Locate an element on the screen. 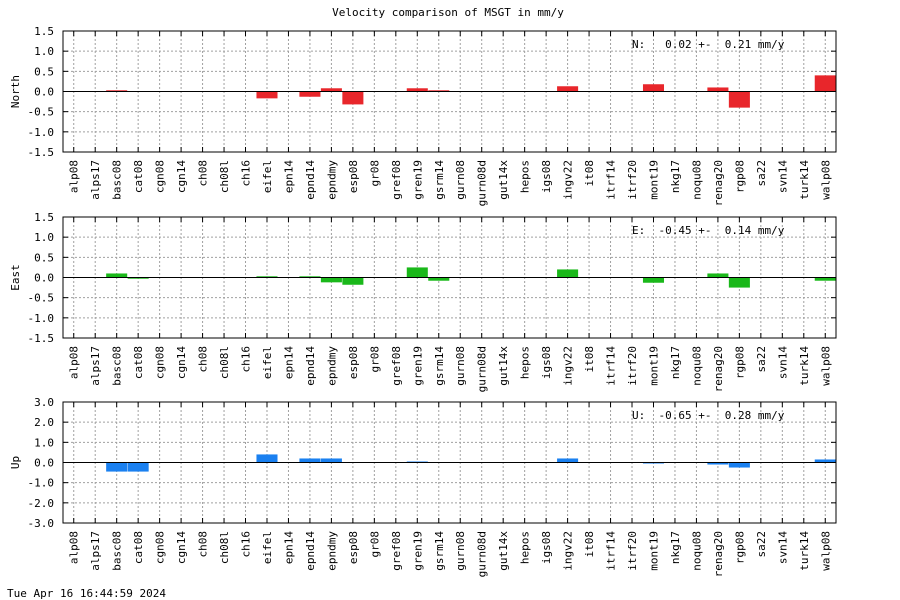 This screenshot has width=900, height=600. x-tick-label: epnd14 is located at coordinates (310, 366).